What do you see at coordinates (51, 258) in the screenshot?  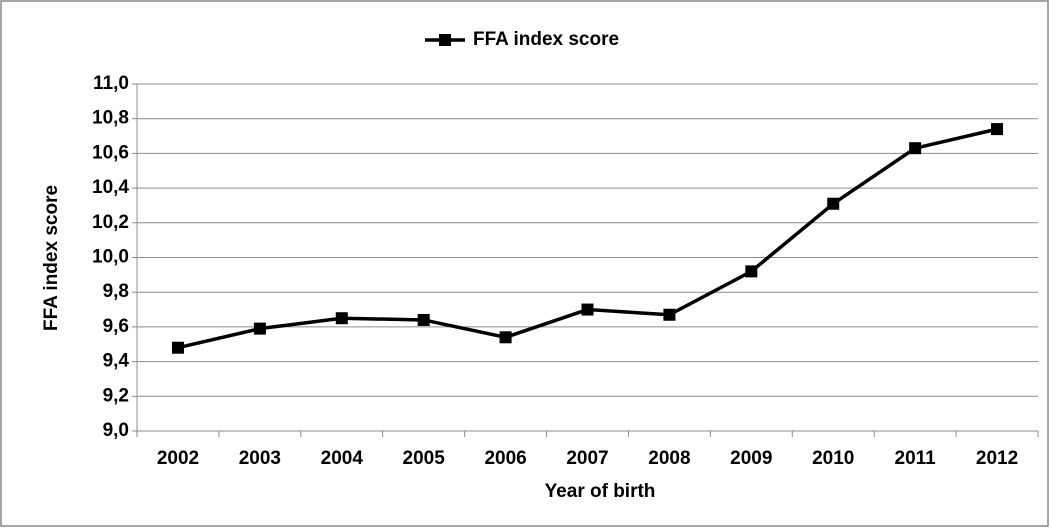 I see `y-axis-label: FFA index score` at bounding box center [51, 258].